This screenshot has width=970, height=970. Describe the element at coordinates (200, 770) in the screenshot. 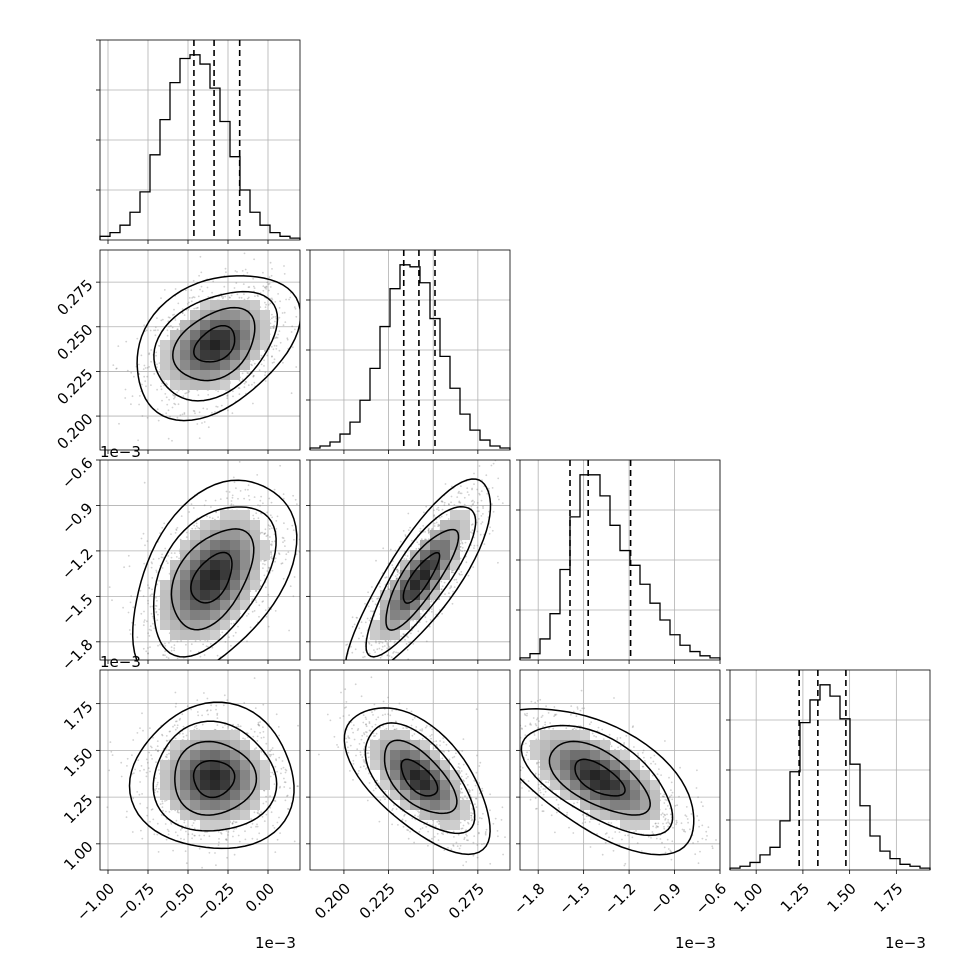

I see `panel-content` at that location.